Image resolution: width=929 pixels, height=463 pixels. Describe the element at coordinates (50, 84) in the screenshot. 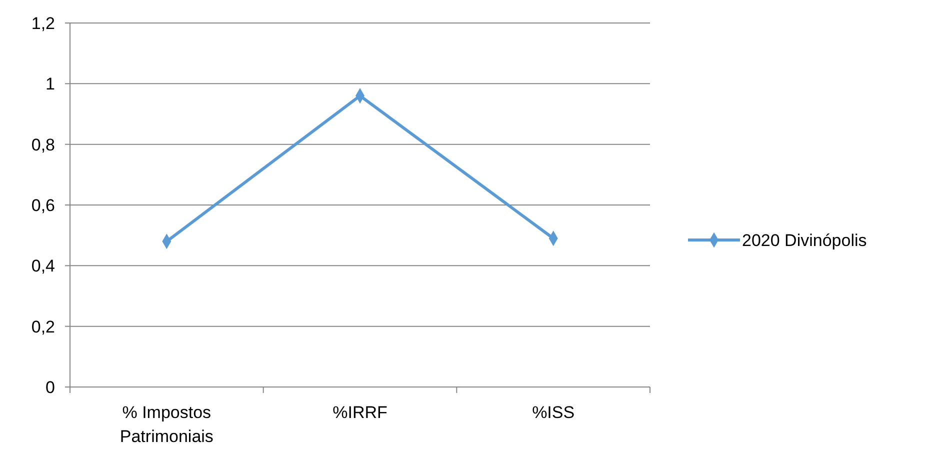

I see `y-tick-label: 1` at that location.